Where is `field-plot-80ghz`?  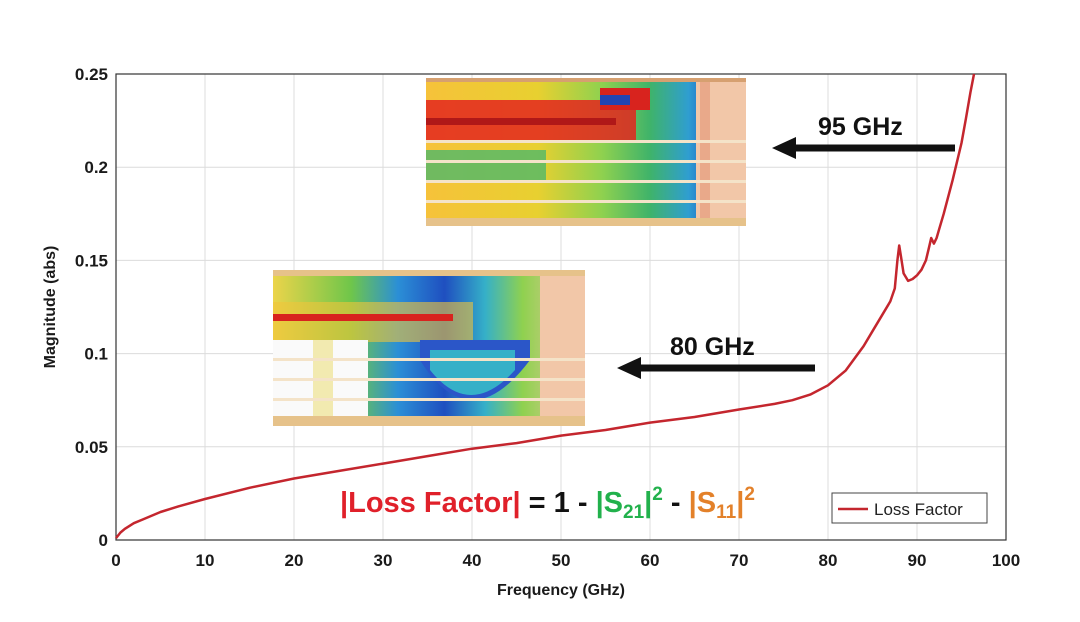
field-plot-80ghz is located at coordinates (429, 348).